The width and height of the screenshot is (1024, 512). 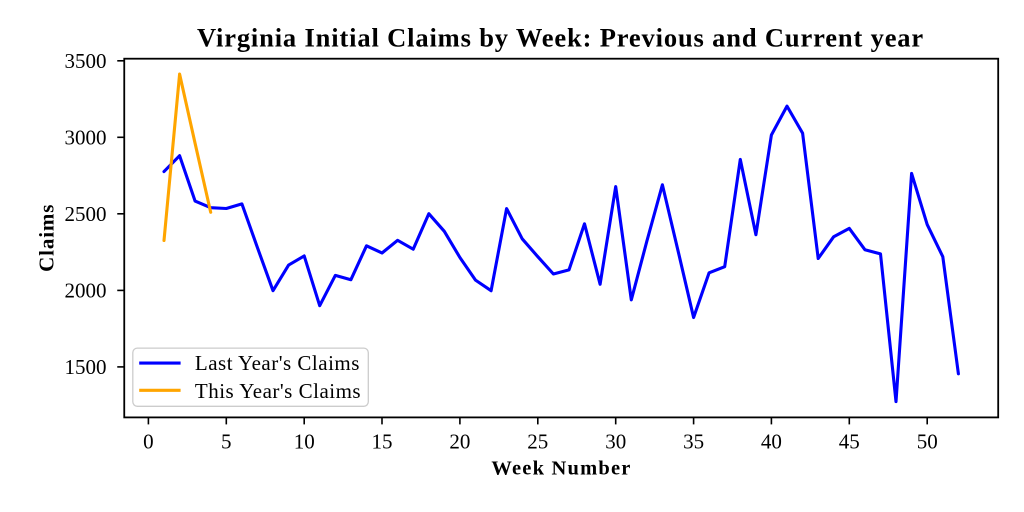 What do you see at coordinates (537, 441) in the screenshot?
I see `svg-text: 25` at bounding box center [537, 441].